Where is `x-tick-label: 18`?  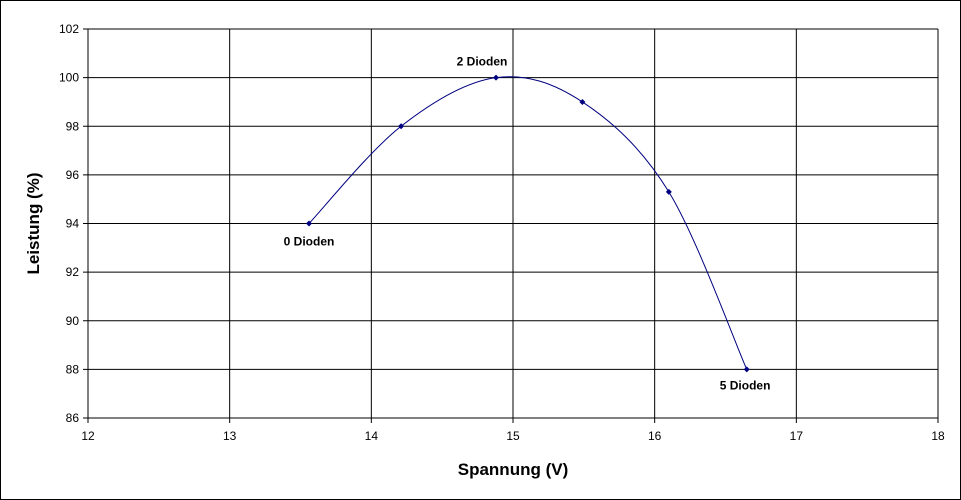 x-tick-label: 18 is located at coordinates (938, 436).